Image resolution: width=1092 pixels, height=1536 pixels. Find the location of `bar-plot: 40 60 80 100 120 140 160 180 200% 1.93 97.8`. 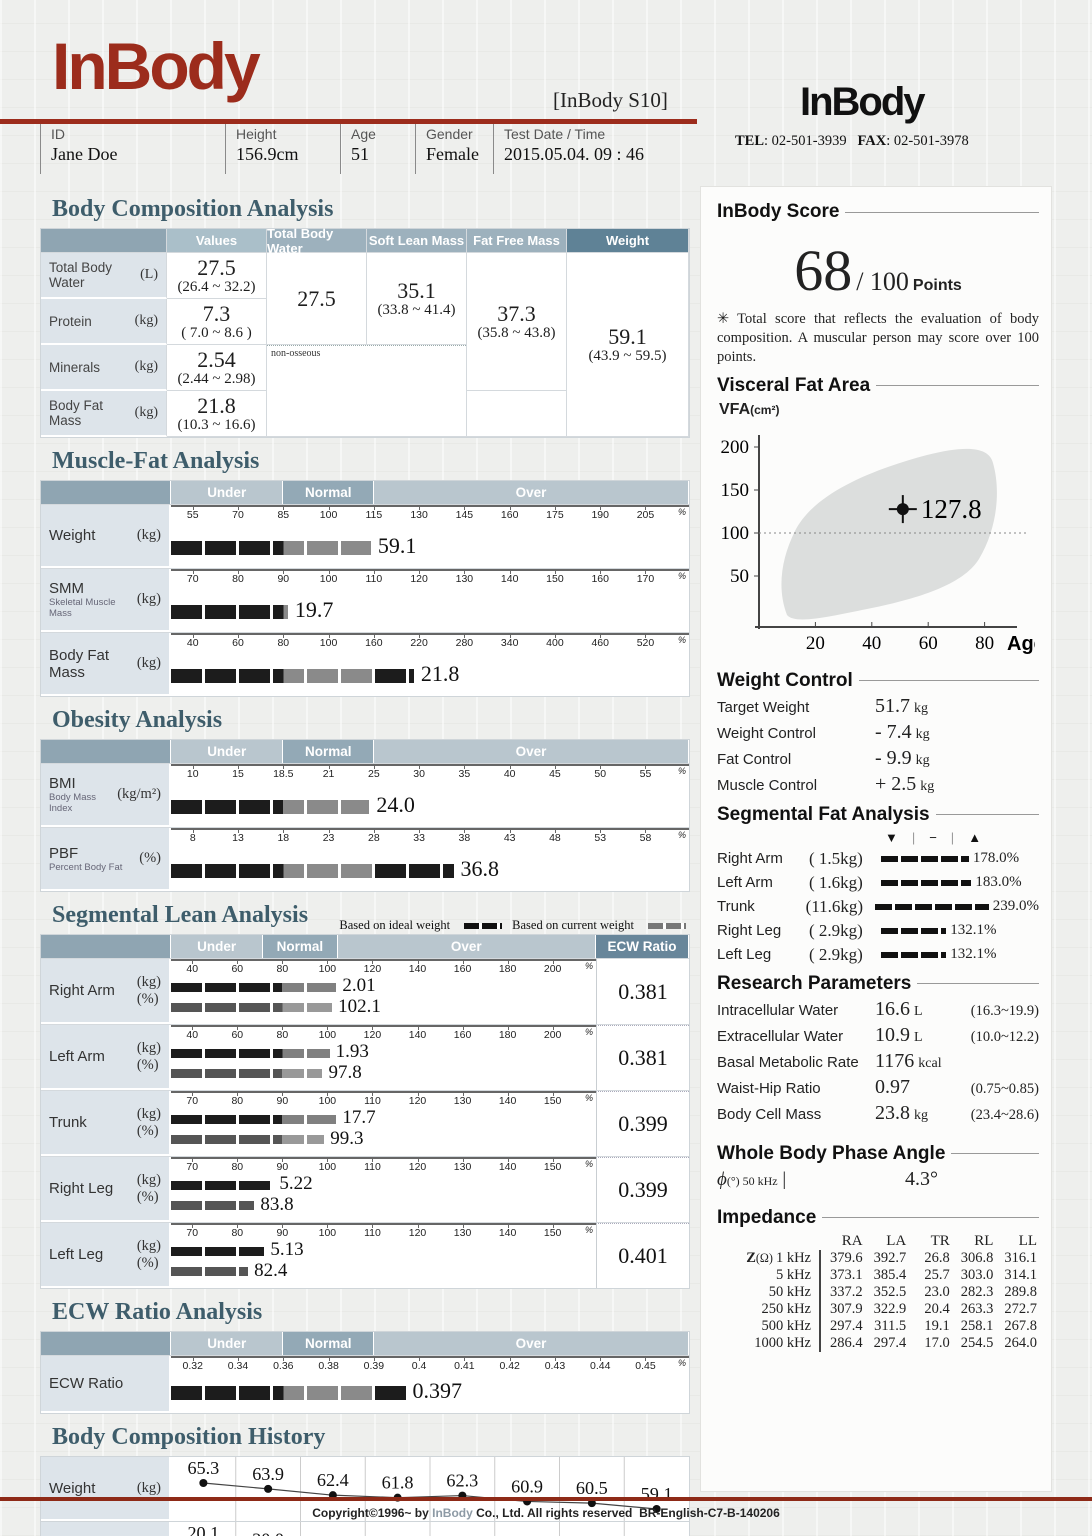

bar-plot: 40 60 80 100 120 140 160 180 200% 1.93 97.8 is located at coordinates (383, 1057).